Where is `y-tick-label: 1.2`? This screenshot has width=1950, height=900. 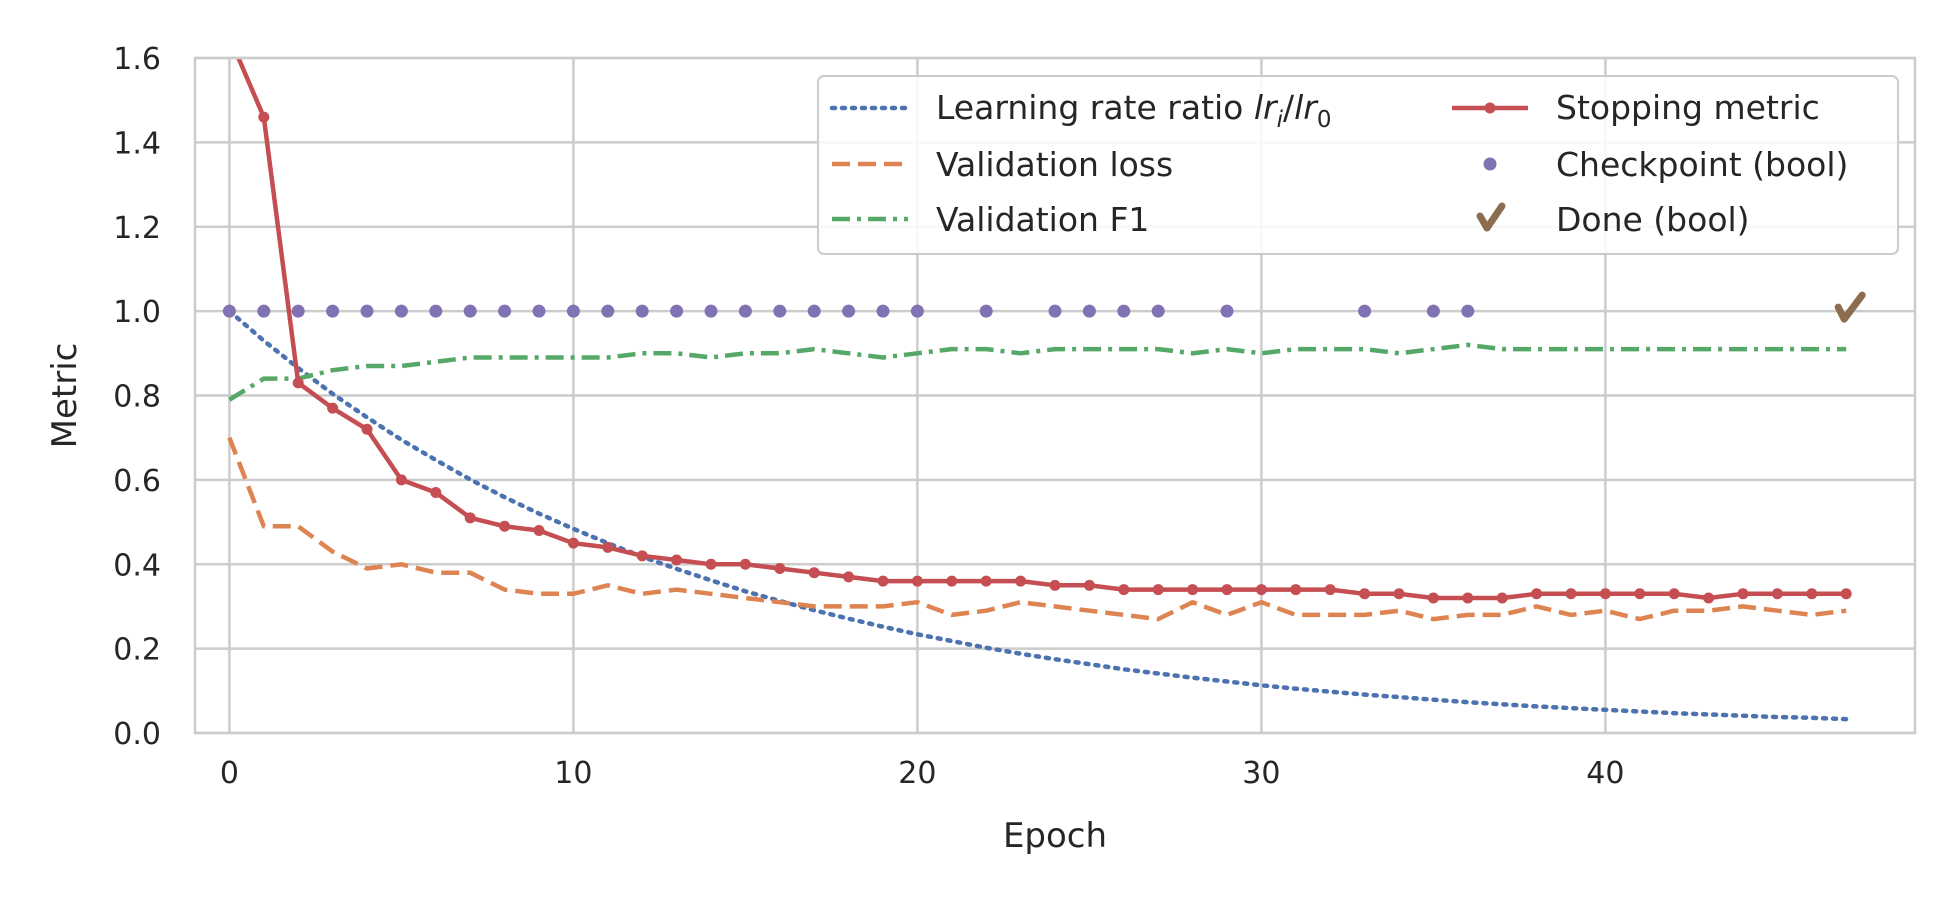
y-tick-label: 1.2 is located at coordinates (137, 228).